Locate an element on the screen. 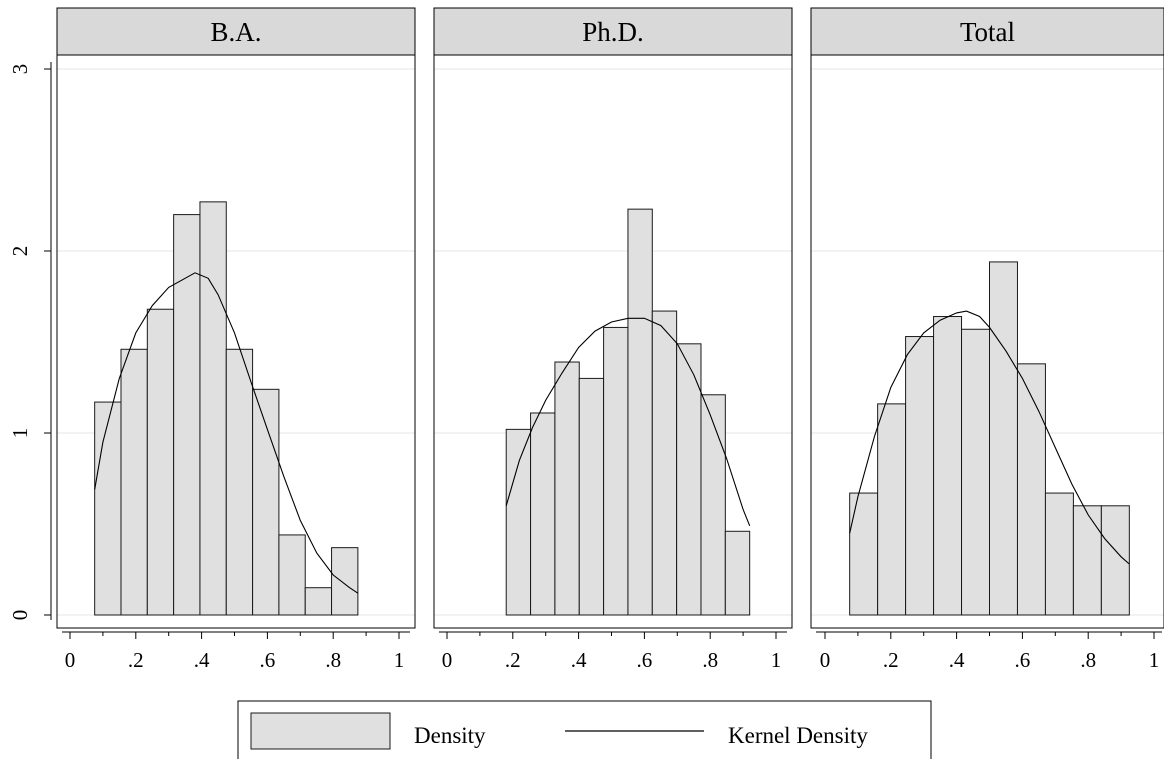 The width and height of the screenshot is (1164, 759). y-tick-label: 3 is located at coordinates (20, 69).